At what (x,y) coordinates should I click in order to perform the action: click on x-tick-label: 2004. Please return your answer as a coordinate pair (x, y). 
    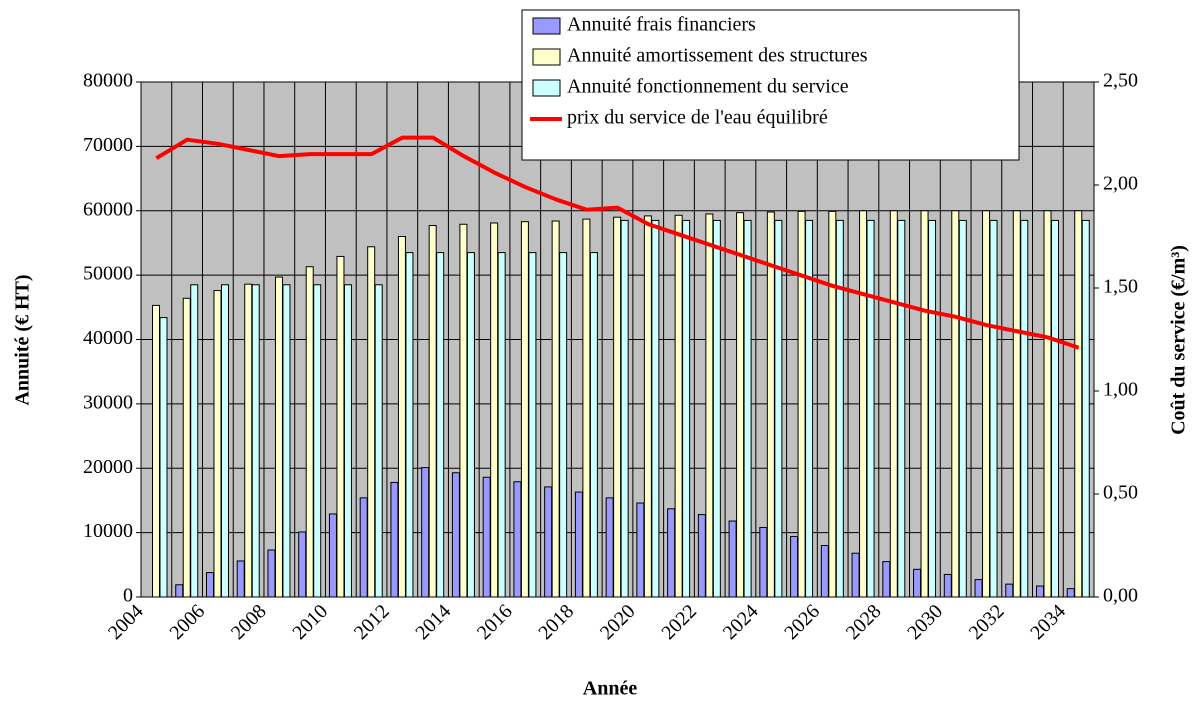
    Looking at the image, I should click on (126, 622).